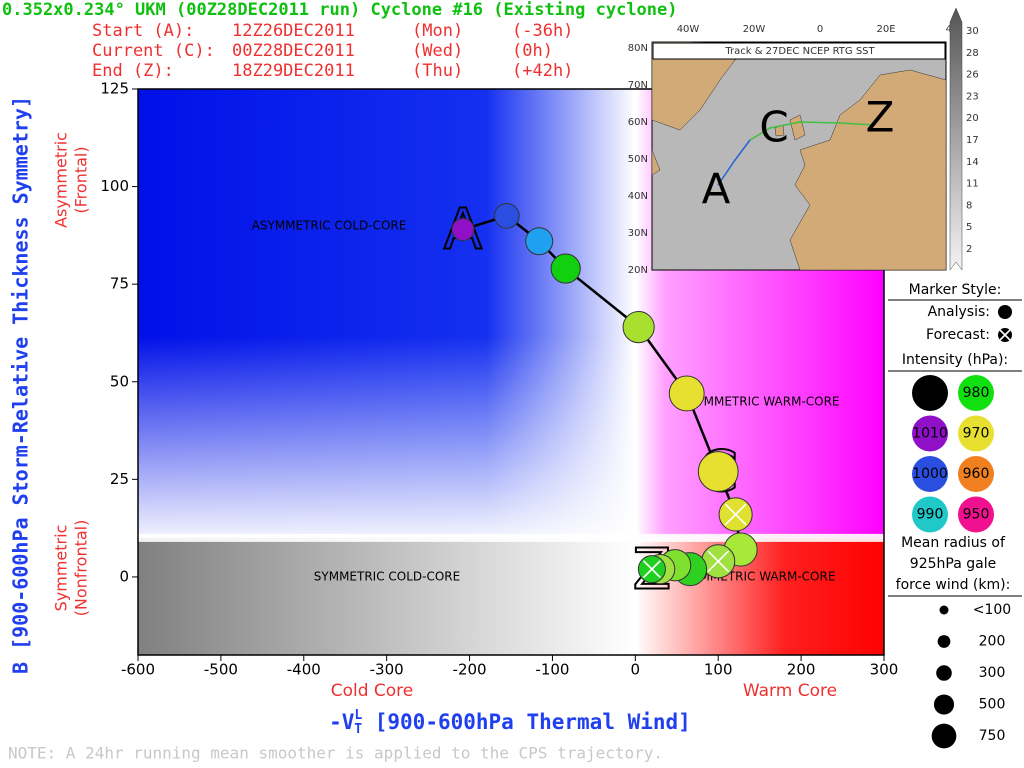 The width and height of the screenshot is (1024, 768). I want to click on y-tick-label: 100, so click(114, 186).